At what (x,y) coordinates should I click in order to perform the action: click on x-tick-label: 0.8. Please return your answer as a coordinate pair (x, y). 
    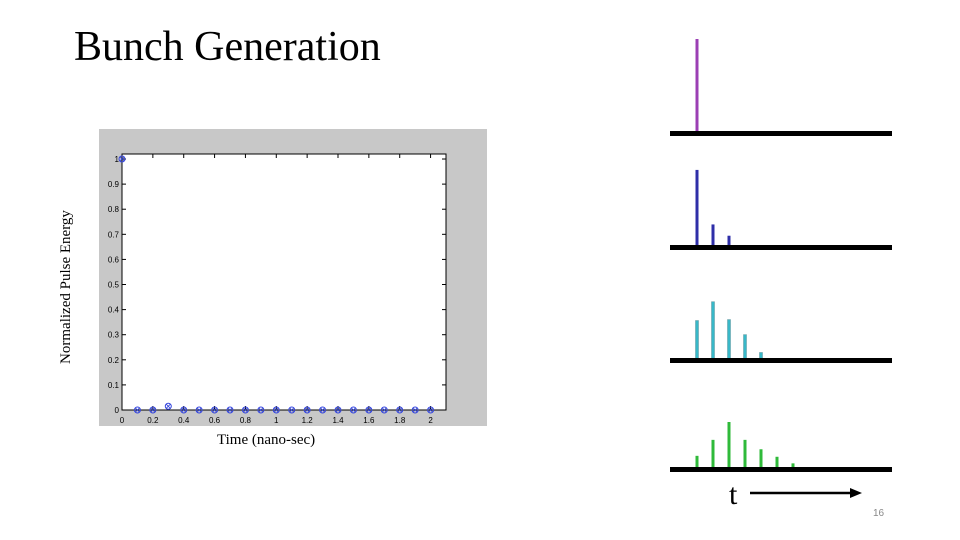
    Looking at the image, I should click on (246, 420).